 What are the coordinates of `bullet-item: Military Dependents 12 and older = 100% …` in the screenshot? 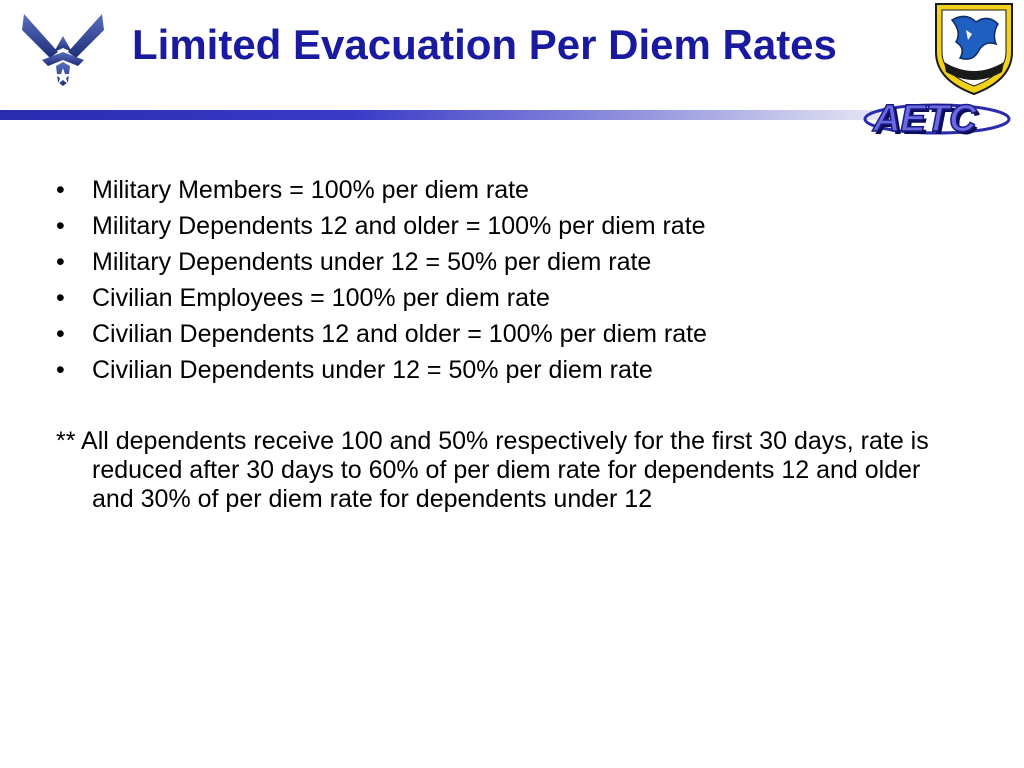 It's located at (506, 226).